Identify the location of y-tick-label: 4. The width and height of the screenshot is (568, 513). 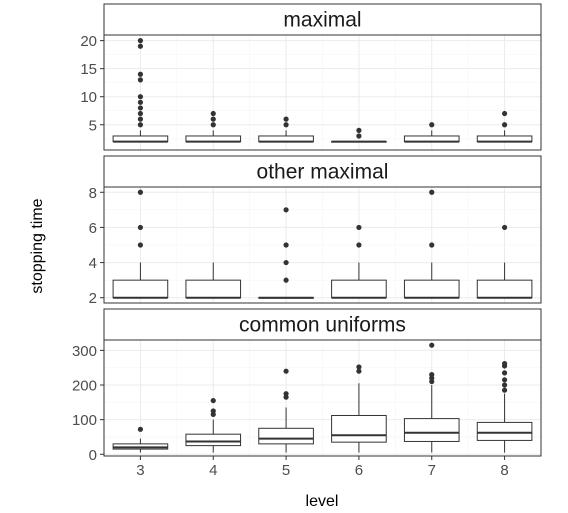
(93, 263).